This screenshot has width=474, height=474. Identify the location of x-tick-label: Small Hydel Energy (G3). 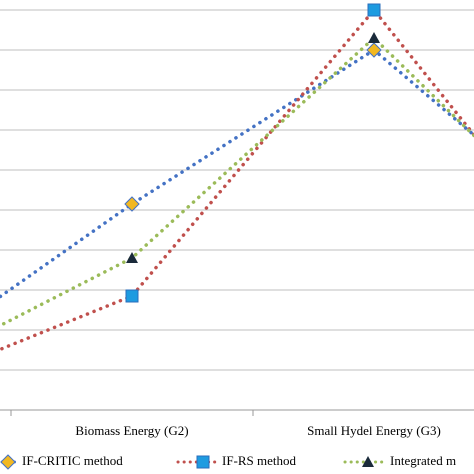
(374, 430).